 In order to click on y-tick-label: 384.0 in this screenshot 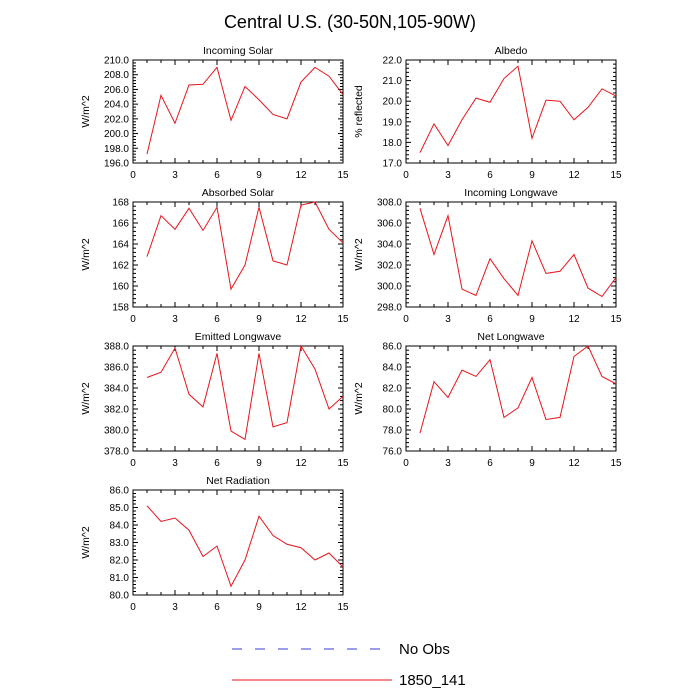, I will do `click(116, 389)`.